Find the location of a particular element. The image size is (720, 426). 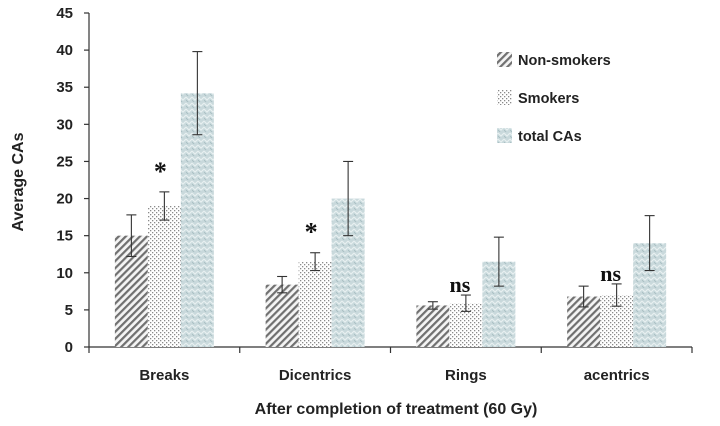

y-ticks: 0 5 10 15 20 25 30 35 40 45 is located at coordinates (72, 180).